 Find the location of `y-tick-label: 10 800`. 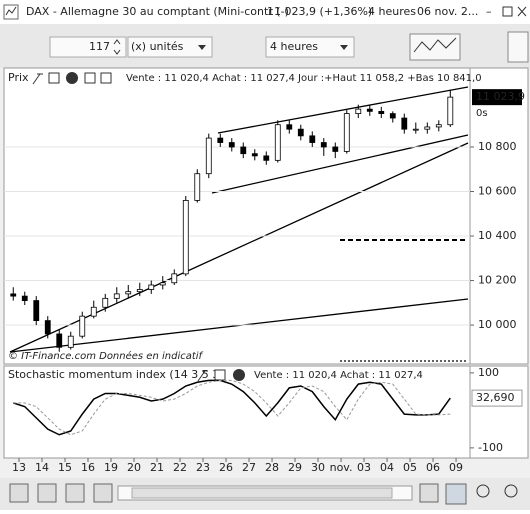

y-tick-label: 10 800 is located at coordinates (497, 146).